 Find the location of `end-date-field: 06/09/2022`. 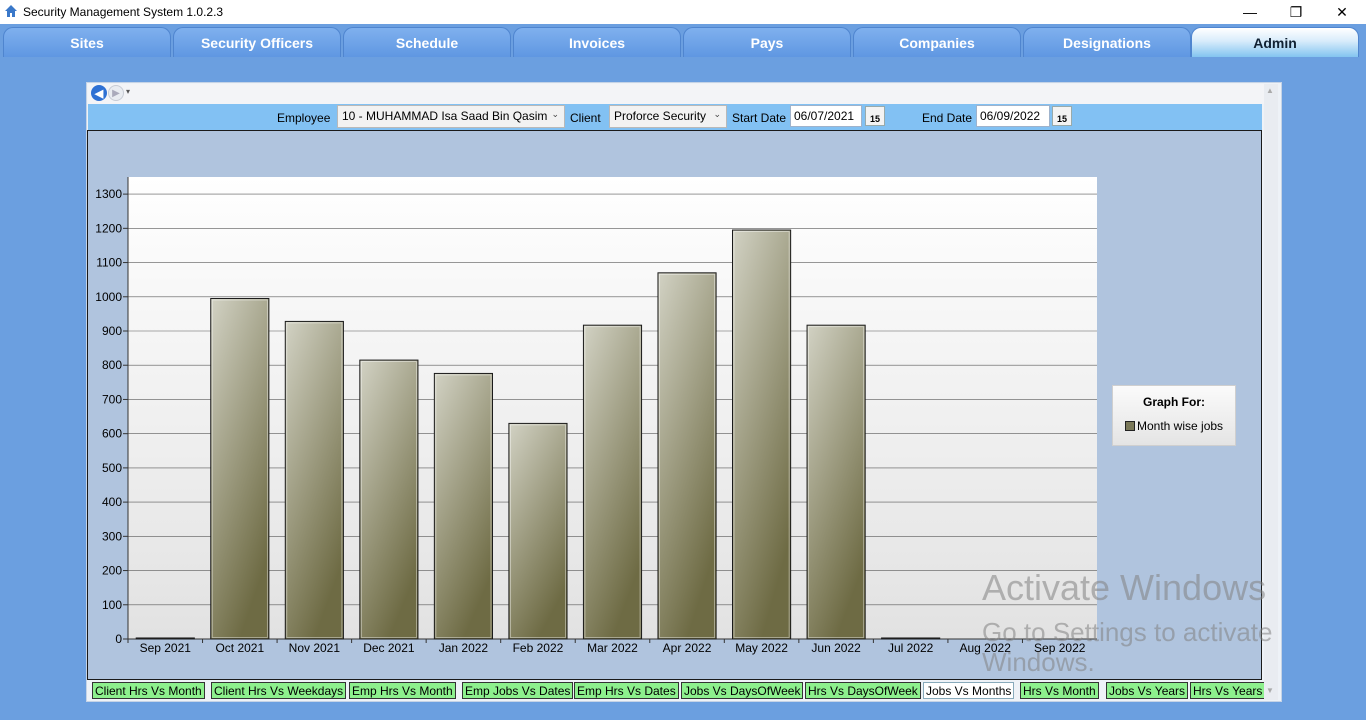

end-date-field: 06/09/2022 is located at coordinates (1013, 116).